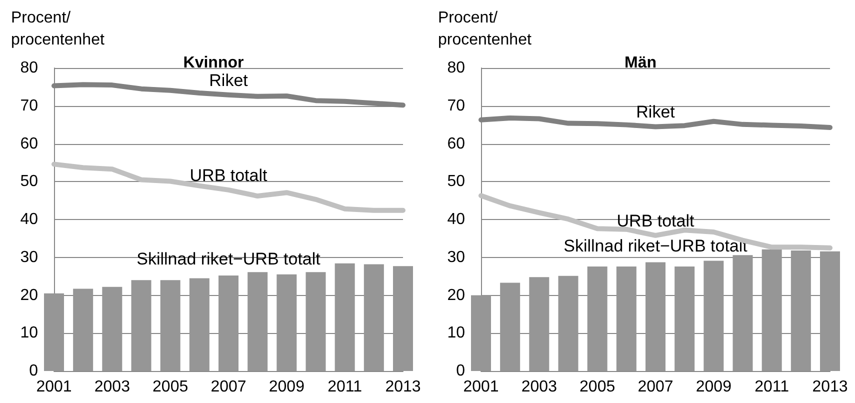  I want to click on chart-title: Män, so click(640, 63).